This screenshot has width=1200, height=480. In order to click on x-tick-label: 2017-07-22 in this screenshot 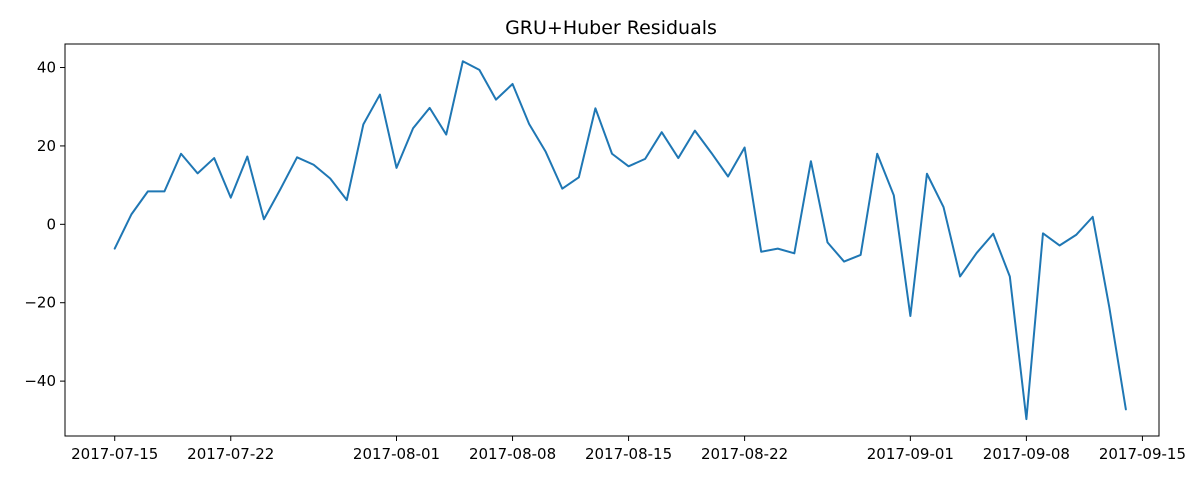, I will do `click(230, 454)`.